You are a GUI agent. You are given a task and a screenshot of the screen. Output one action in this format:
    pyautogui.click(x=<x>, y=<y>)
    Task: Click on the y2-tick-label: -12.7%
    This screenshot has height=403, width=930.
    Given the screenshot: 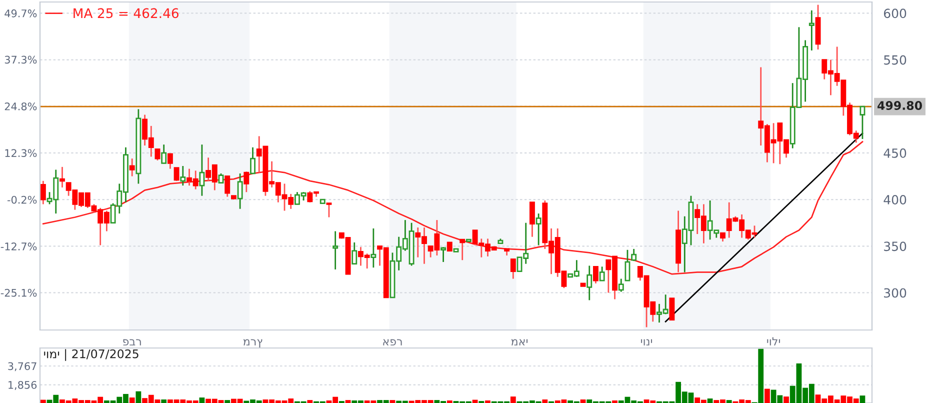 What is the action you would take?
    pyautogui.click(x=18, y=246)
    